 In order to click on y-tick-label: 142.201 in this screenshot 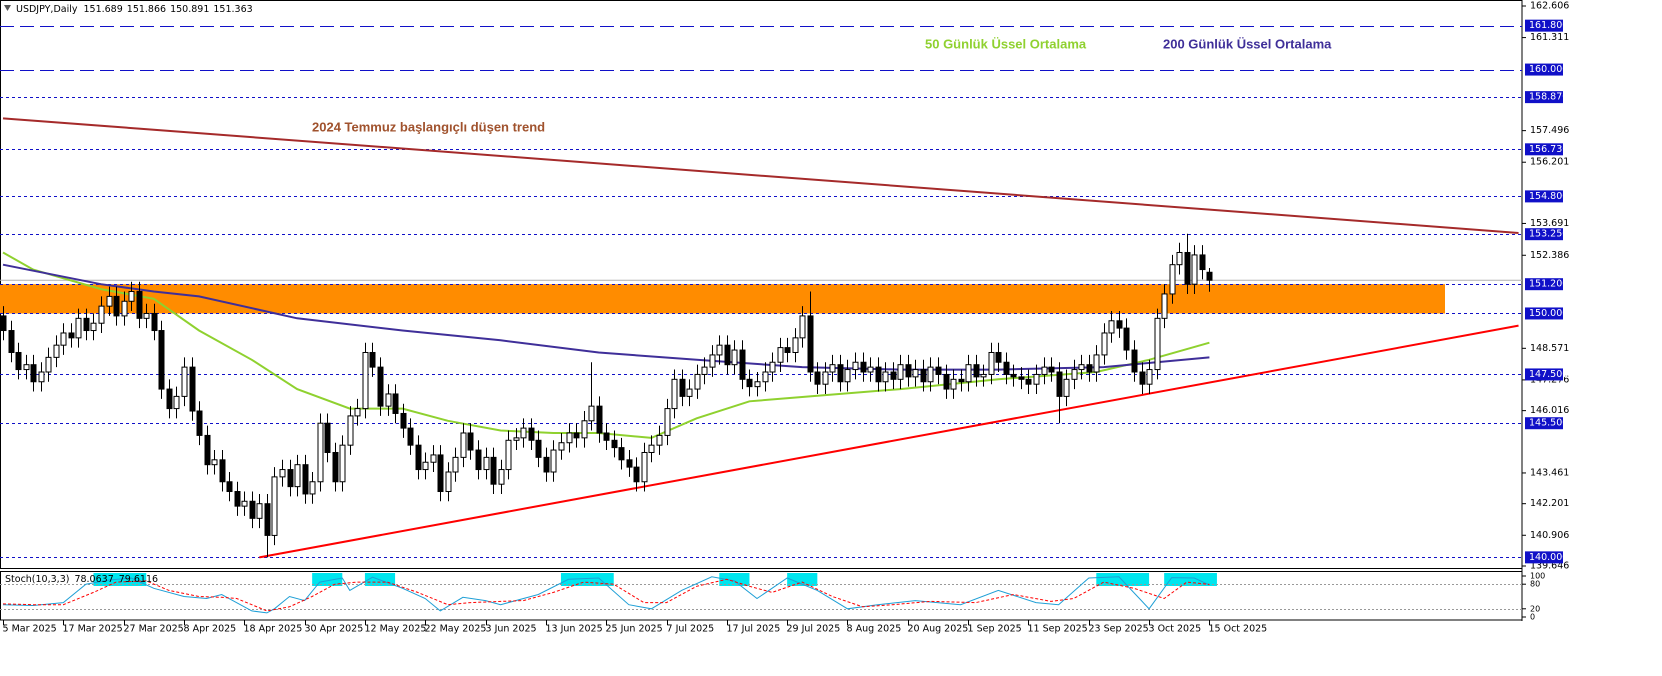, I will do `click(1549, 503)`.